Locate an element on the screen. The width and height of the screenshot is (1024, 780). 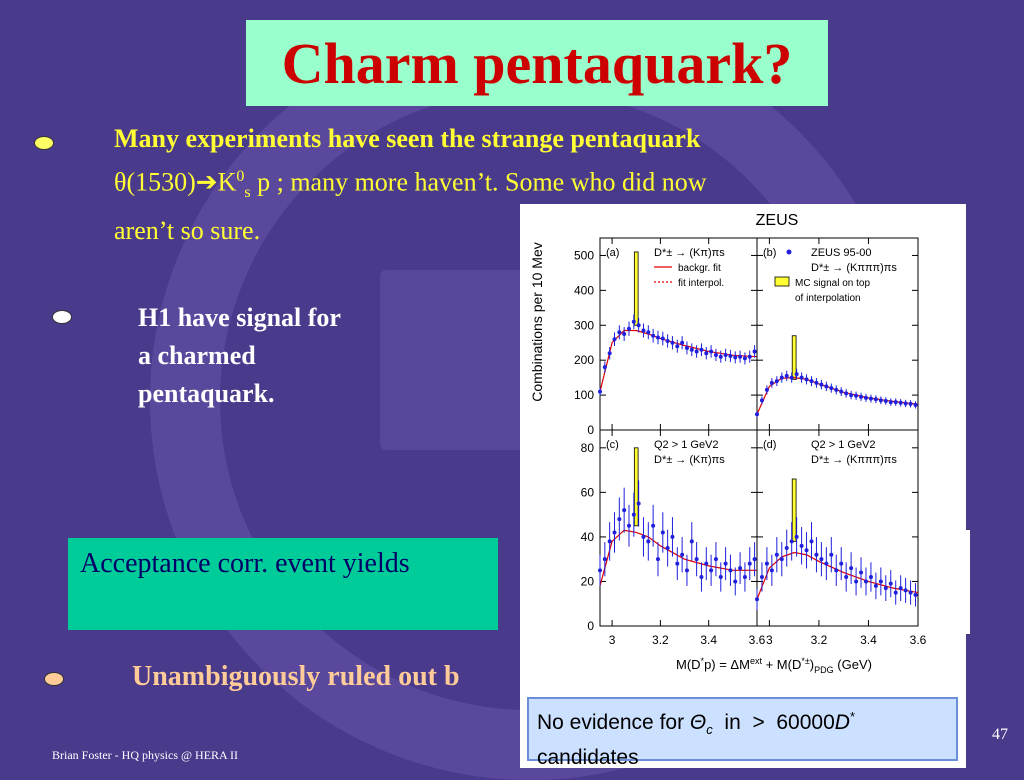
xlabel-plus: + M(D is located at coordinates (781, 664).